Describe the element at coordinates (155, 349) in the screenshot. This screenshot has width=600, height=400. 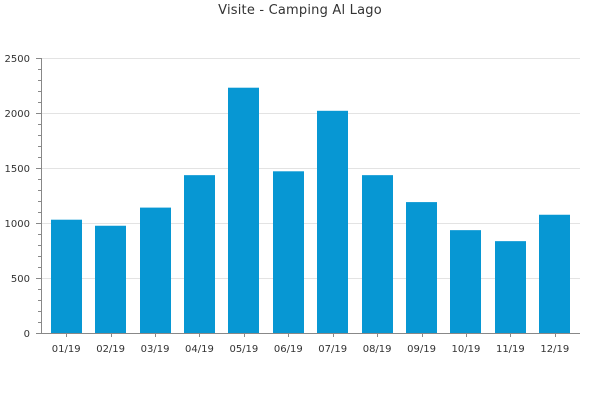
I see `x-tick-label: 03/19` at that location.